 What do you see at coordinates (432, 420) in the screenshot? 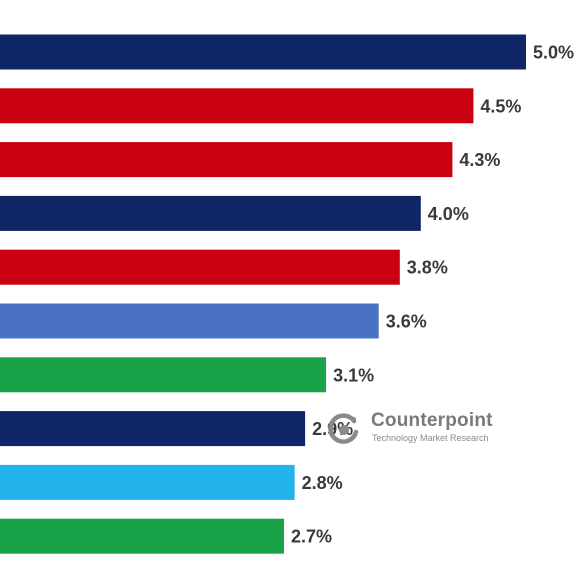
I see `brand-name: Counterpoint` at bounding box center [432, 420].